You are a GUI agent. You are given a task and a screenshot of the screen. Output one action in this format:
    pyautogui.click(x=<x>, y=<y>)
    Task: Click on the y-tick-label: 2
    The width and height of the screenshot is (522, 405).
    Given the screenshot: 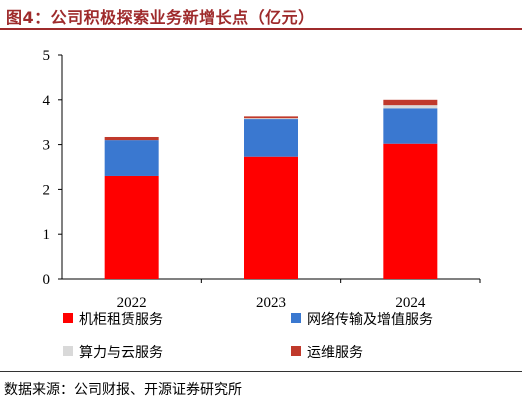 What is the action you would take?
    pyautogui.click(x=47, y=190)
    